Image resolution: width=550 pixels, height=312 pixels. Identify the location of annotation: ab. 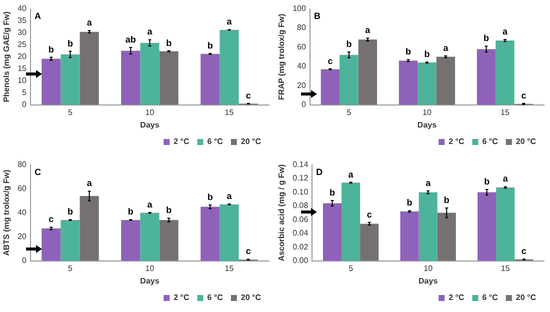
(130, 39).